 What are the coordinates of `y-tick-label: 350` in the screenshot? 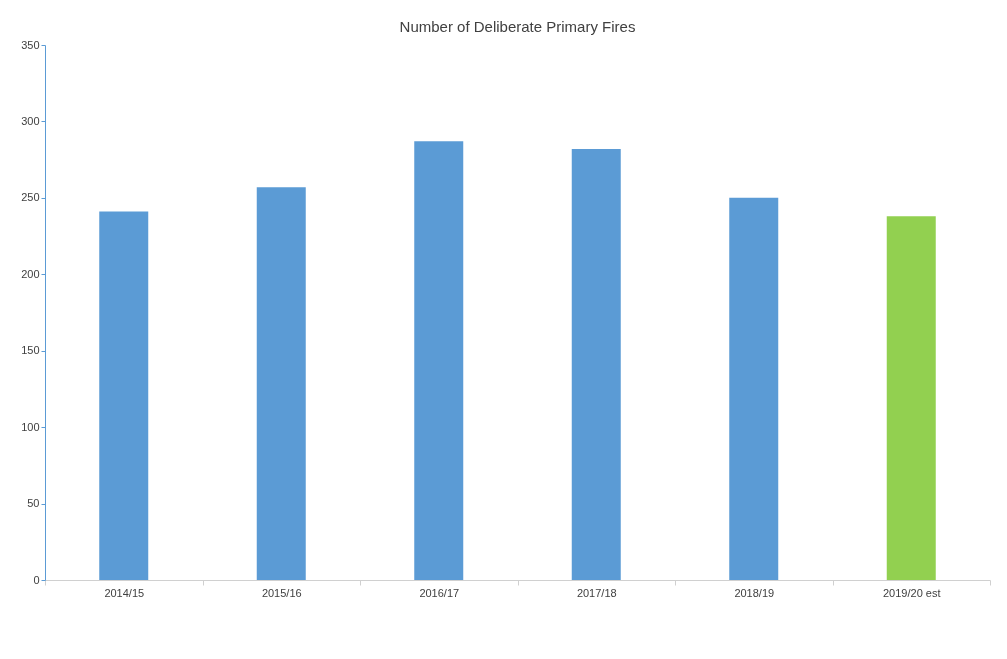 It's located at (30, 44).